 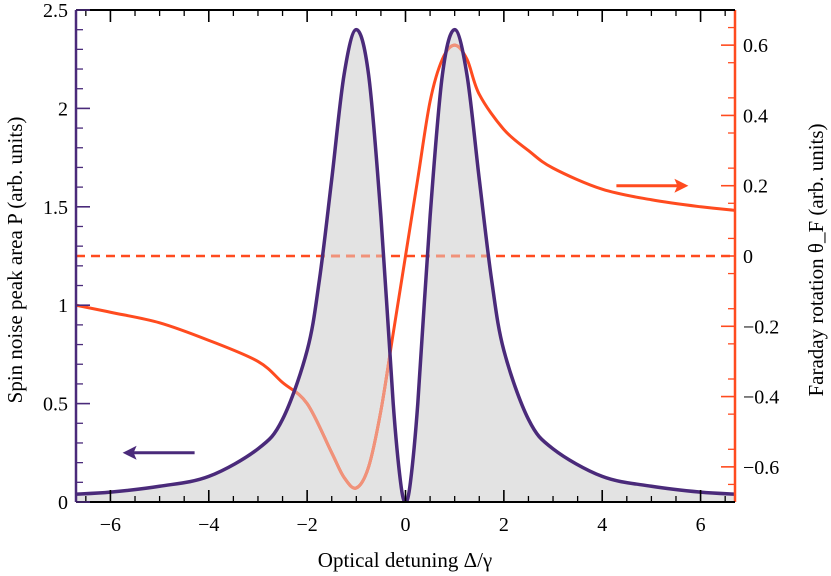 I want to click on x-tick-label: −6, so click(x=110, y=525).